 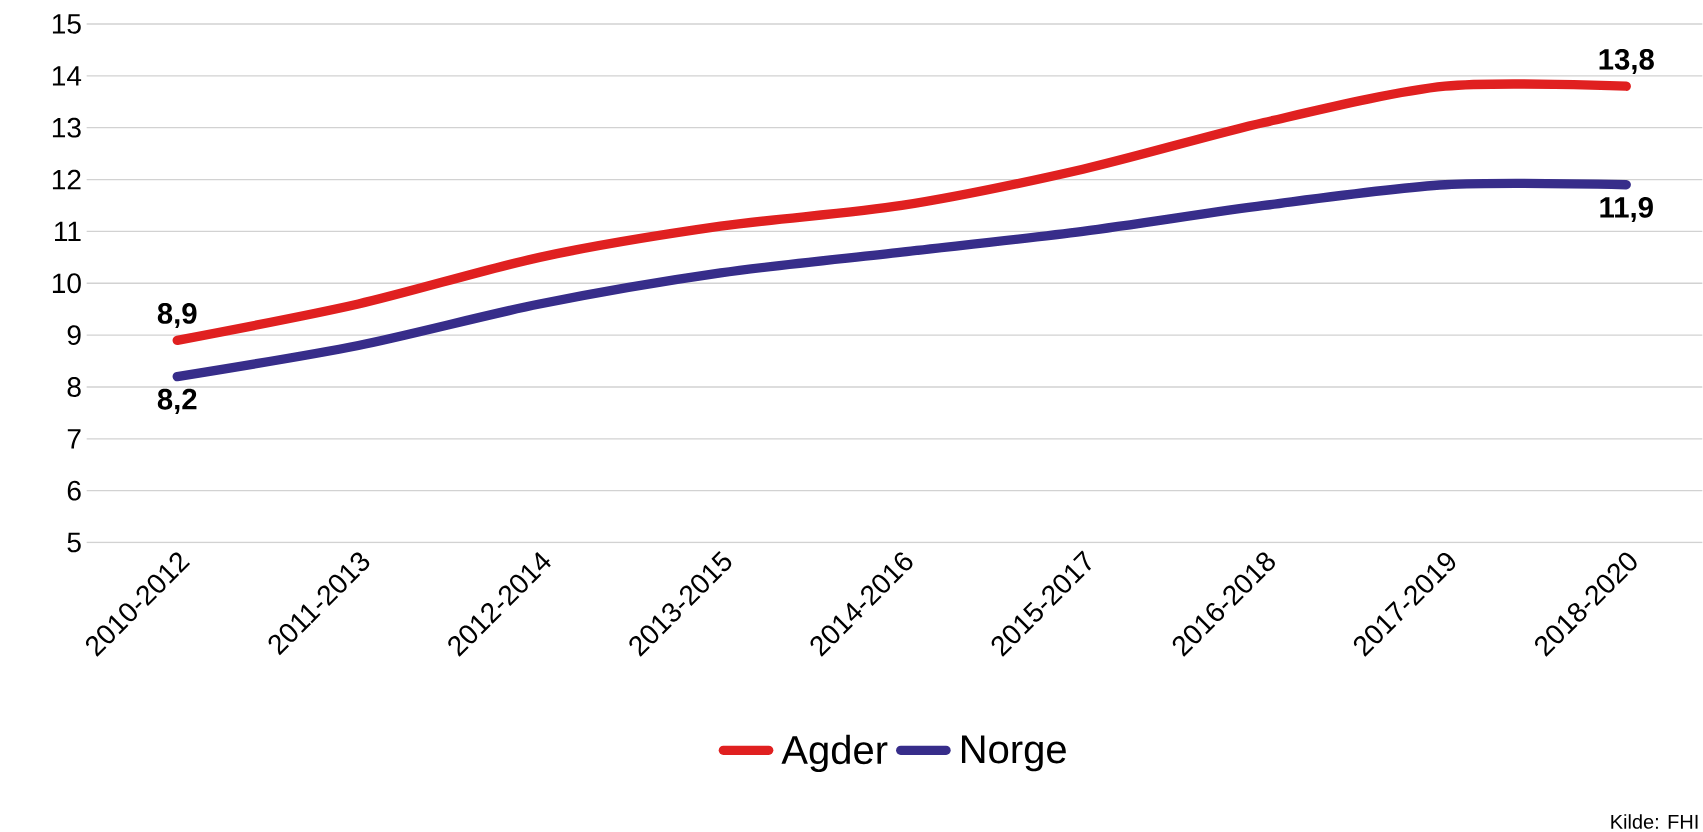 What do you see at coordinates (834, 753) in the screenshot?
I see `legend-label: Agder` at bounding box center [834, 753].